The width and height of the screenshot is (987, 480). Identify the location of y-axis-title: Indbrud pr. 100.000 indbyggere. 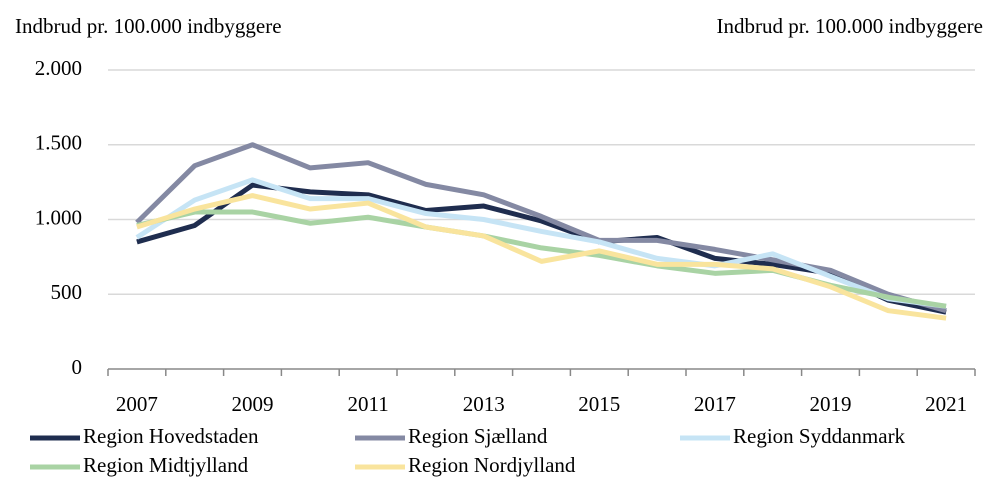
(148, 26).